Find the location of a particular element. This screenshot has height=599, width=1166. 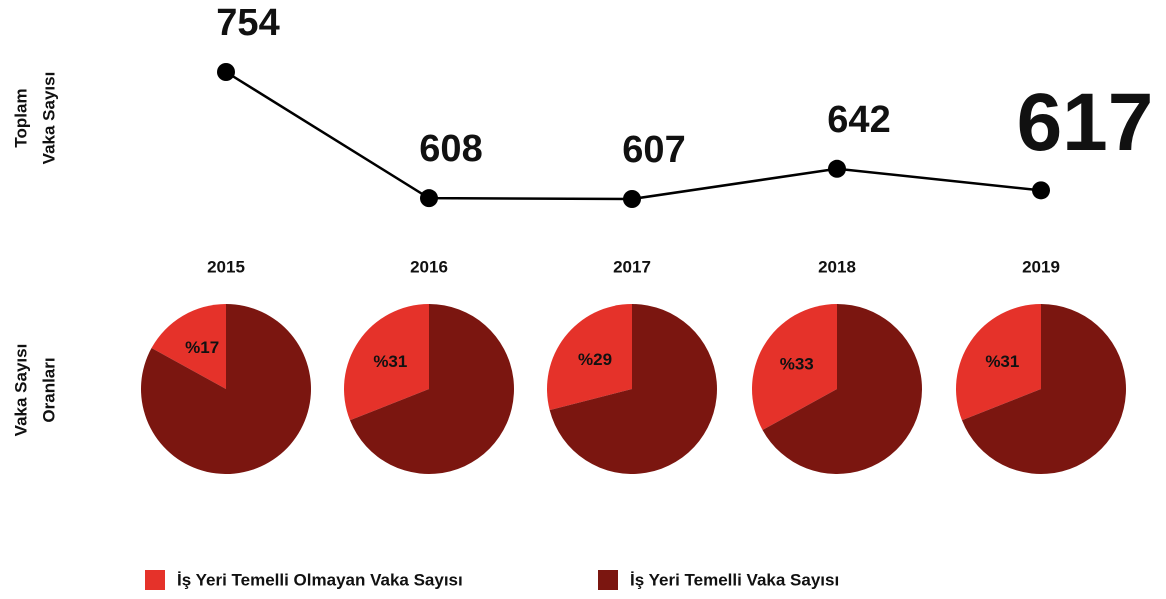

pie-label: %17 is located at coordinates (202, 347).